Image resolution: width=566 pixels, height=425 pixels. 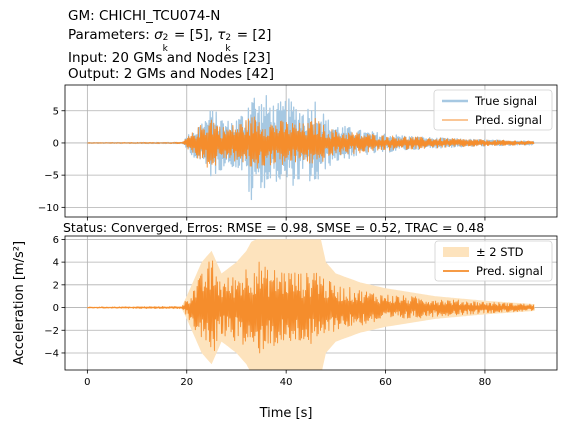 I want to click on y-tick-label: 6, so click(x=56, y=240).